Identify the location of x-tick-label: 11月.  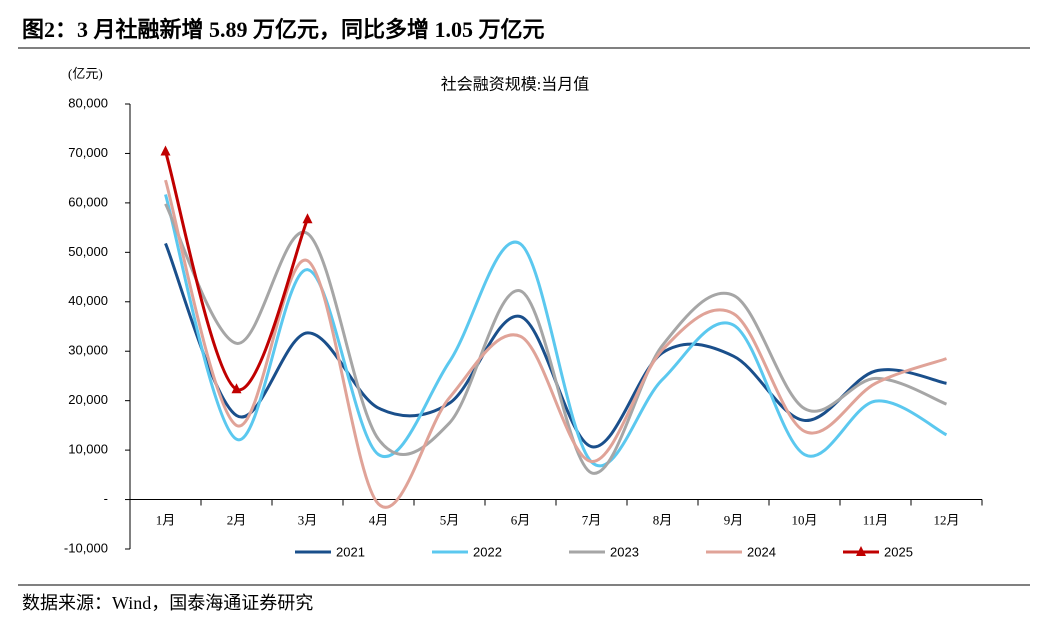
(876, 520).